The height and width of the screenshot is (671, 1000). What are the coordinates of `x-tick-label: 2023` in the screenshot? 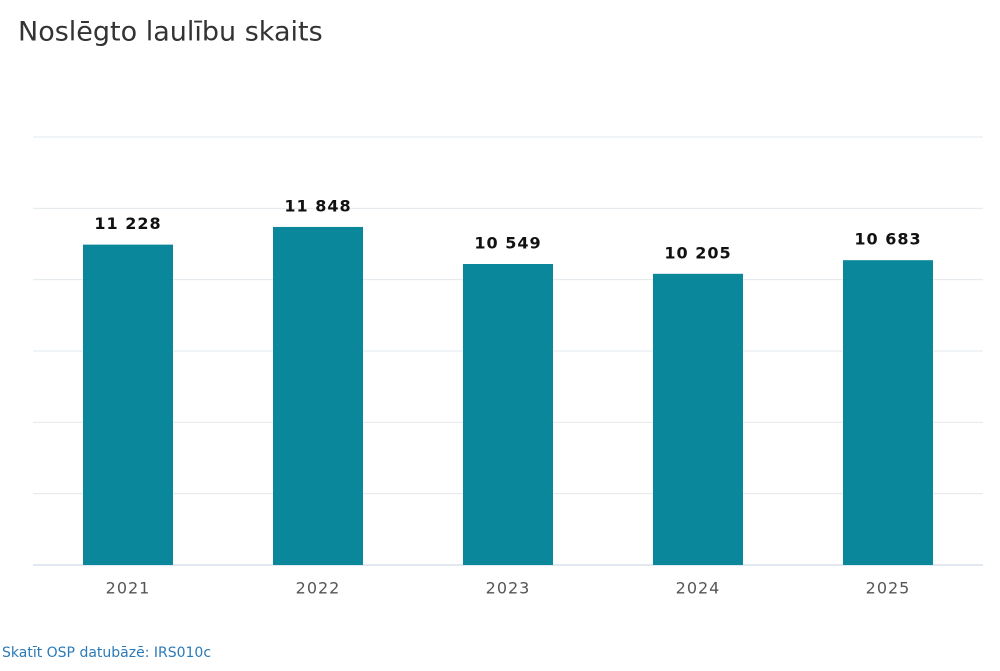 It's located at (508, 588).